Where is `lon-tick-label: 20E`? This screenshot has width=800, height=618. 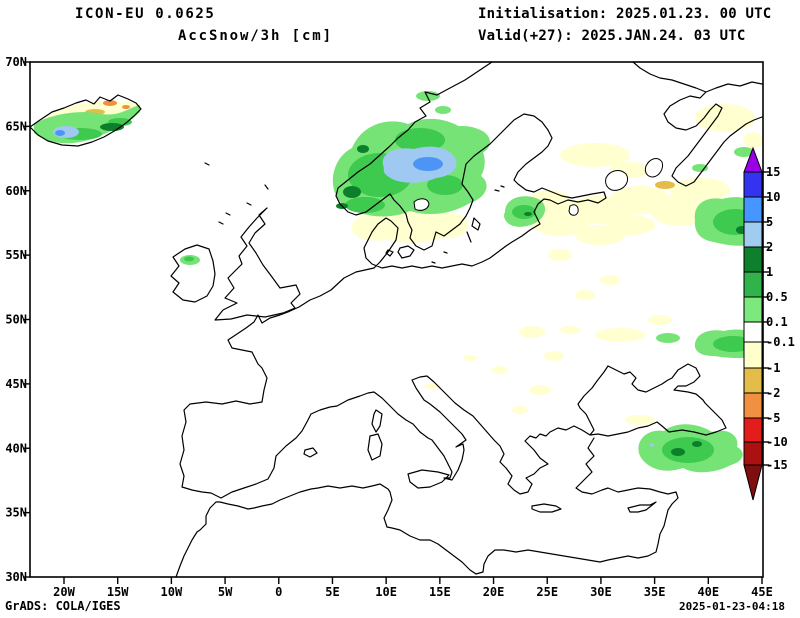 lon-tick-label: 20E is located at coordinates (494, 592).